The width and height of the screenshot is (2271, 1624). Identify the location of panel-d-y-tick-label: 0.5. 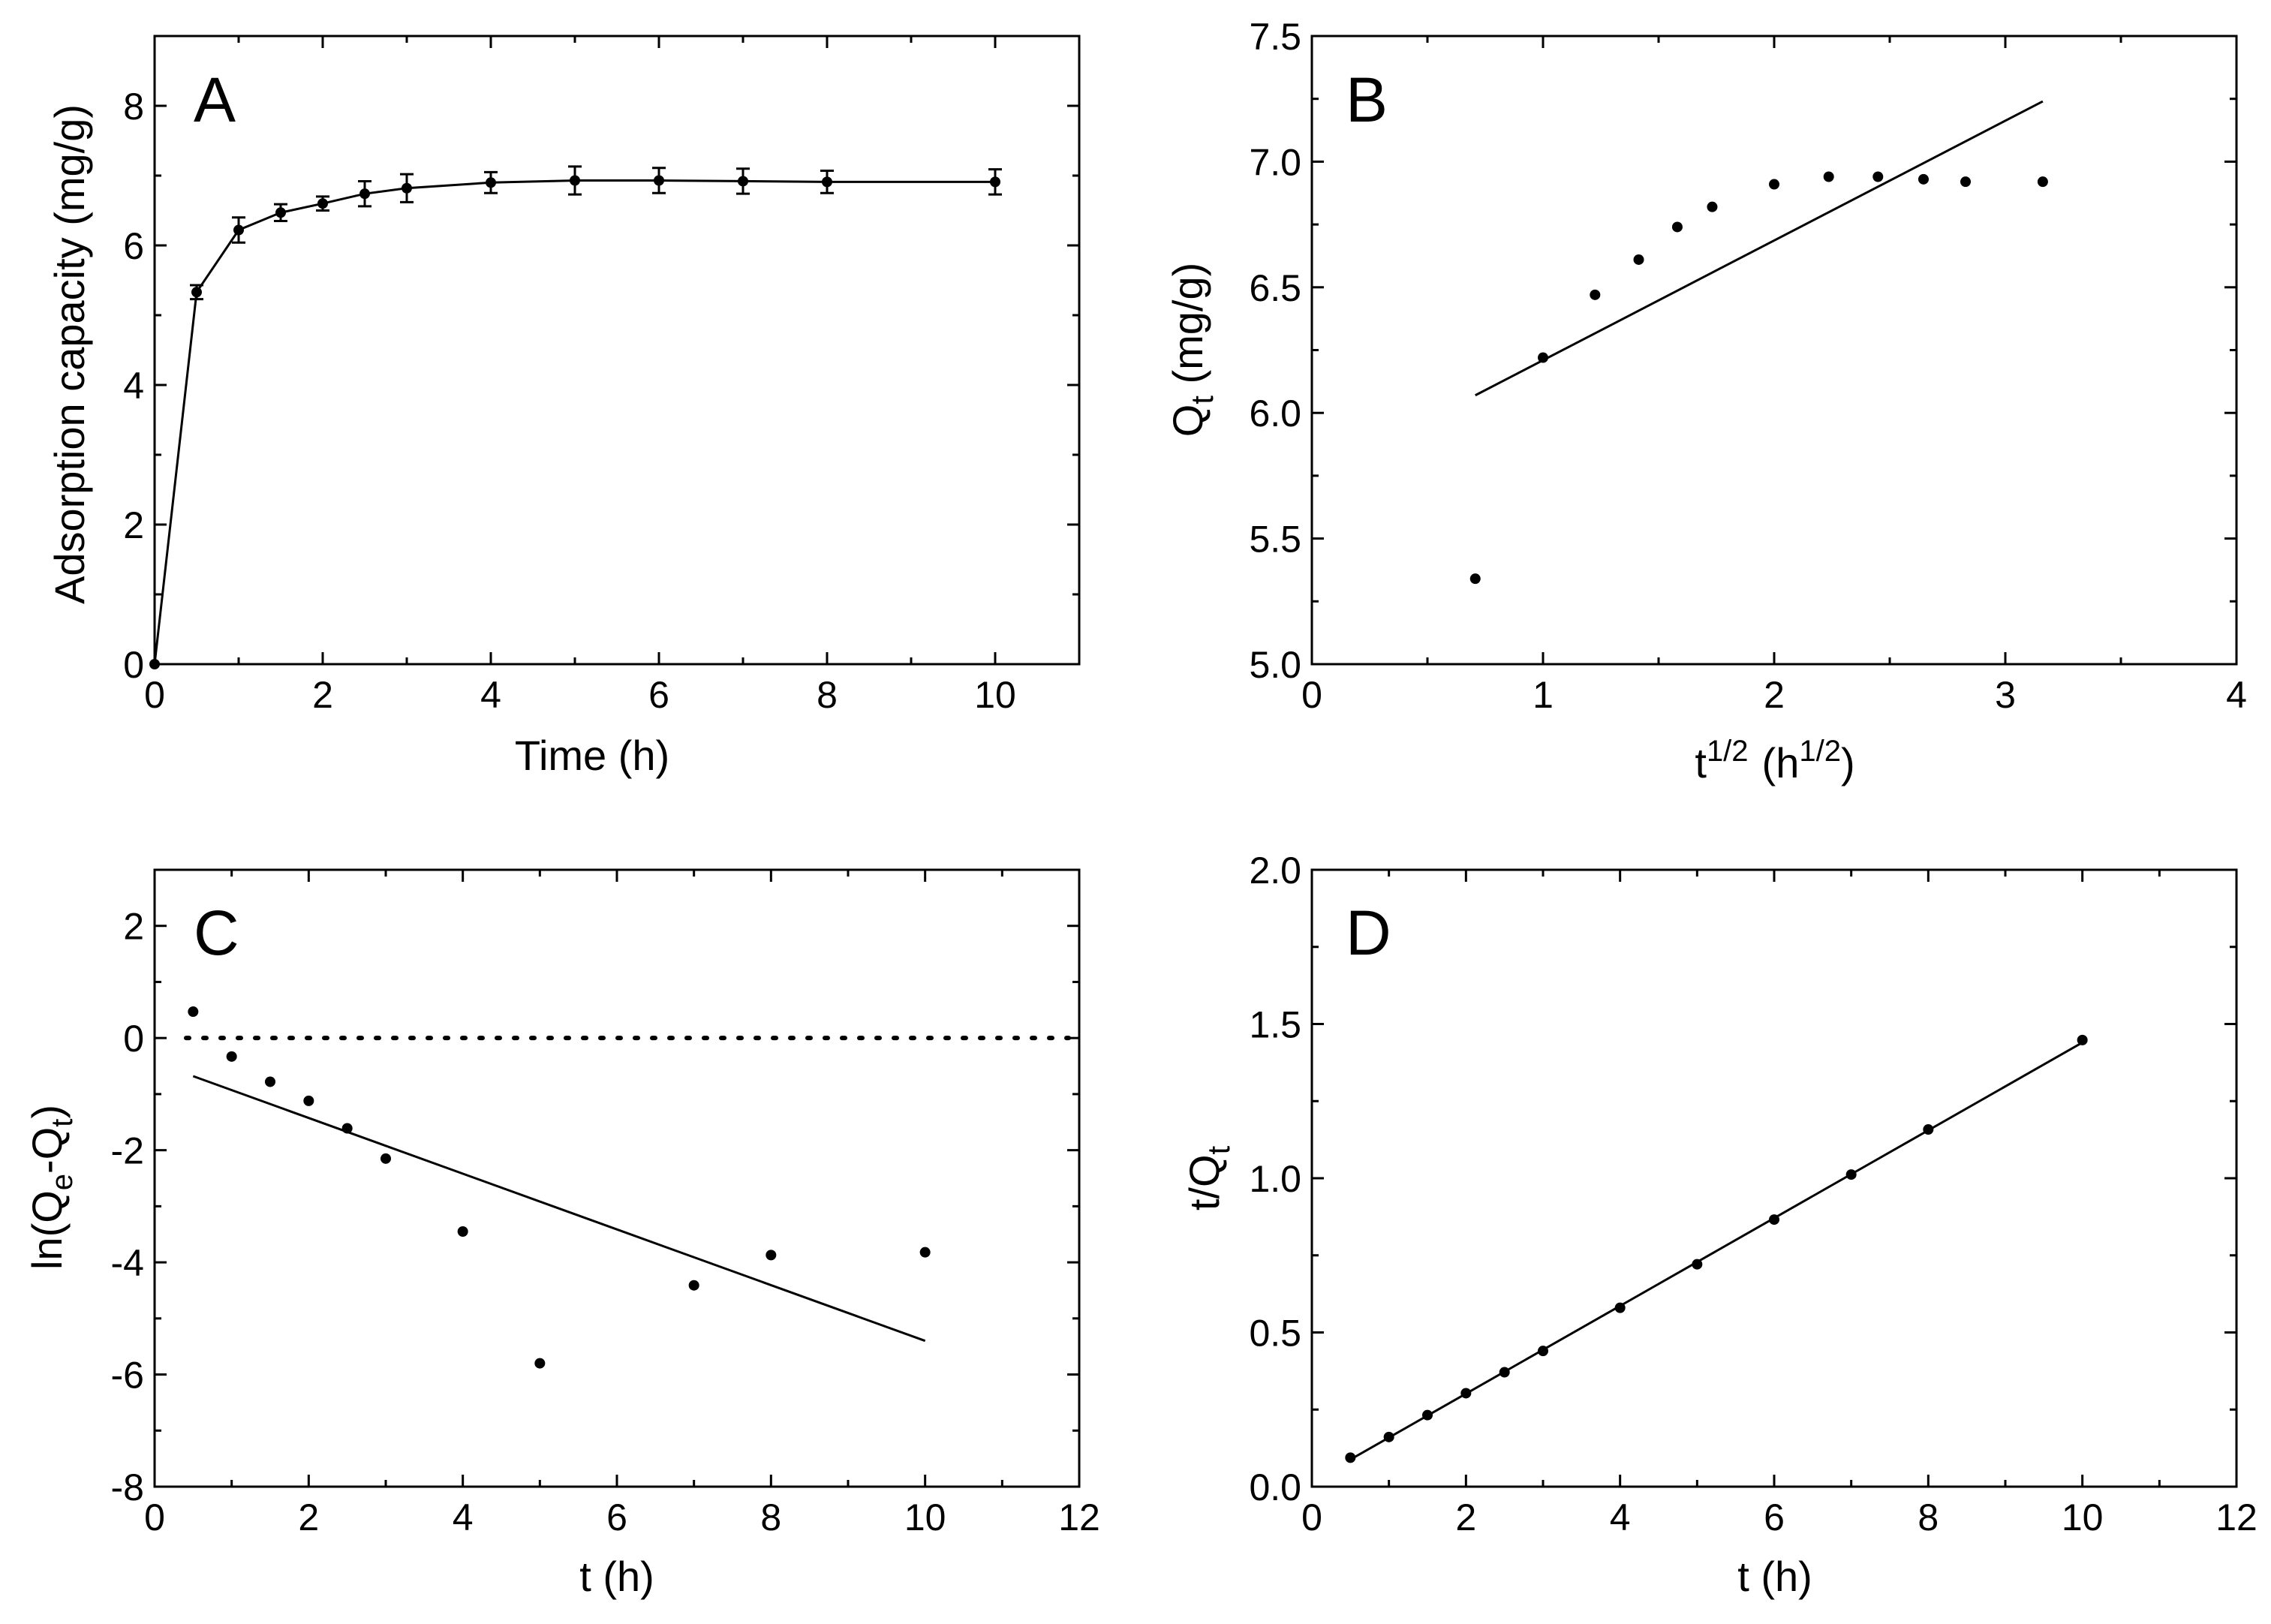
(1275, 1334).